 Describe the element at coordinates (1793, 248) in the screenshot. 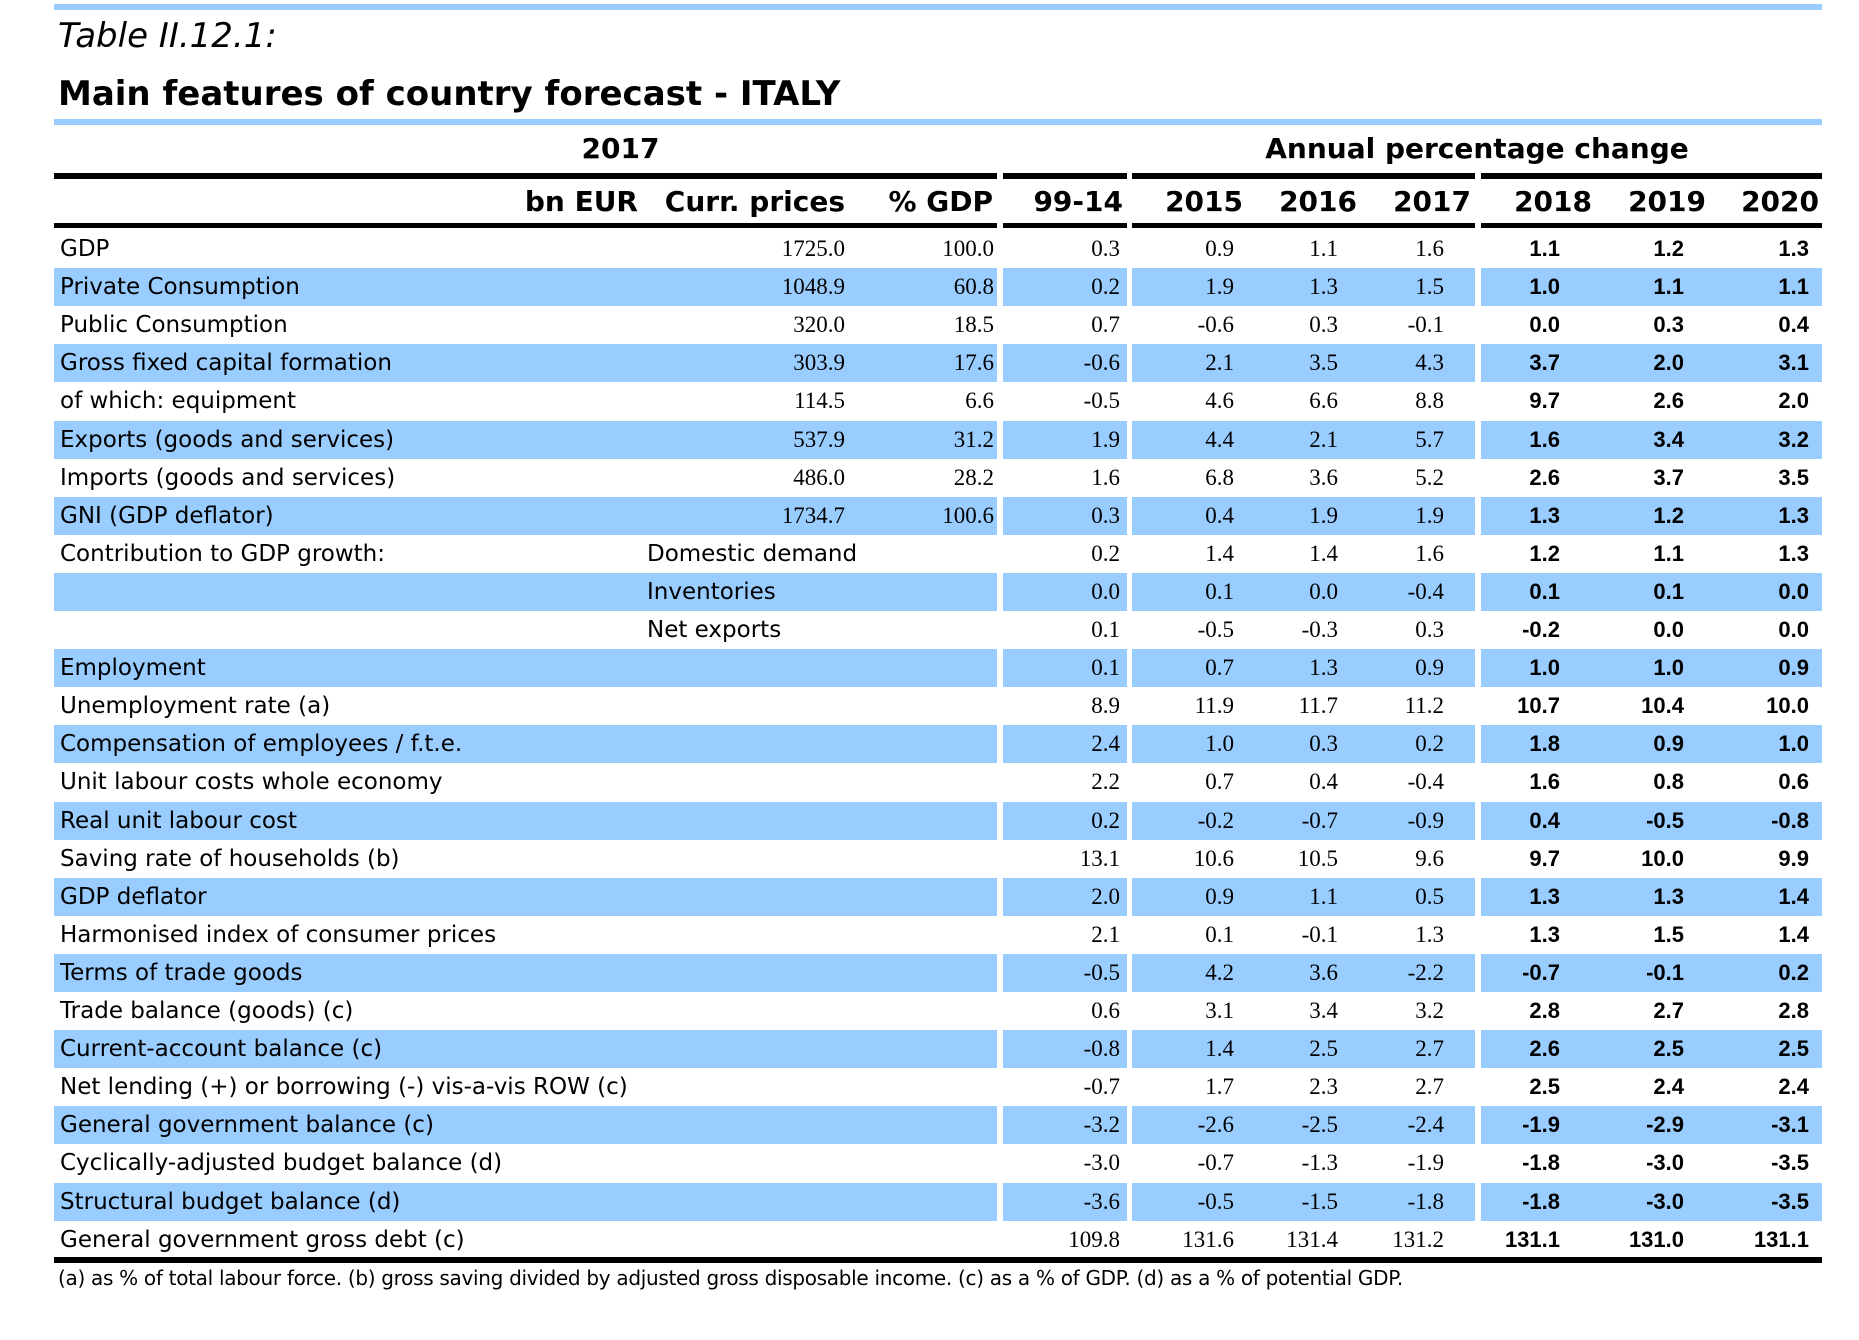

I see `cell-2020: 1.3` at that location.